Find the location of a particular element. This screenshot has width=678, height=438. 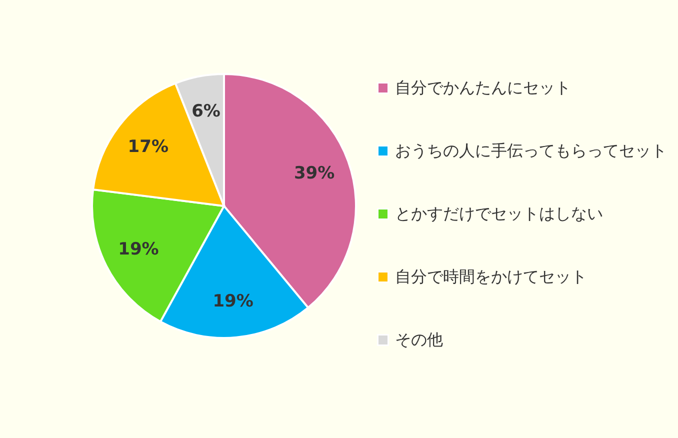

legend-label: とかすだけでセットはしない is located at coordinates (499, 213).